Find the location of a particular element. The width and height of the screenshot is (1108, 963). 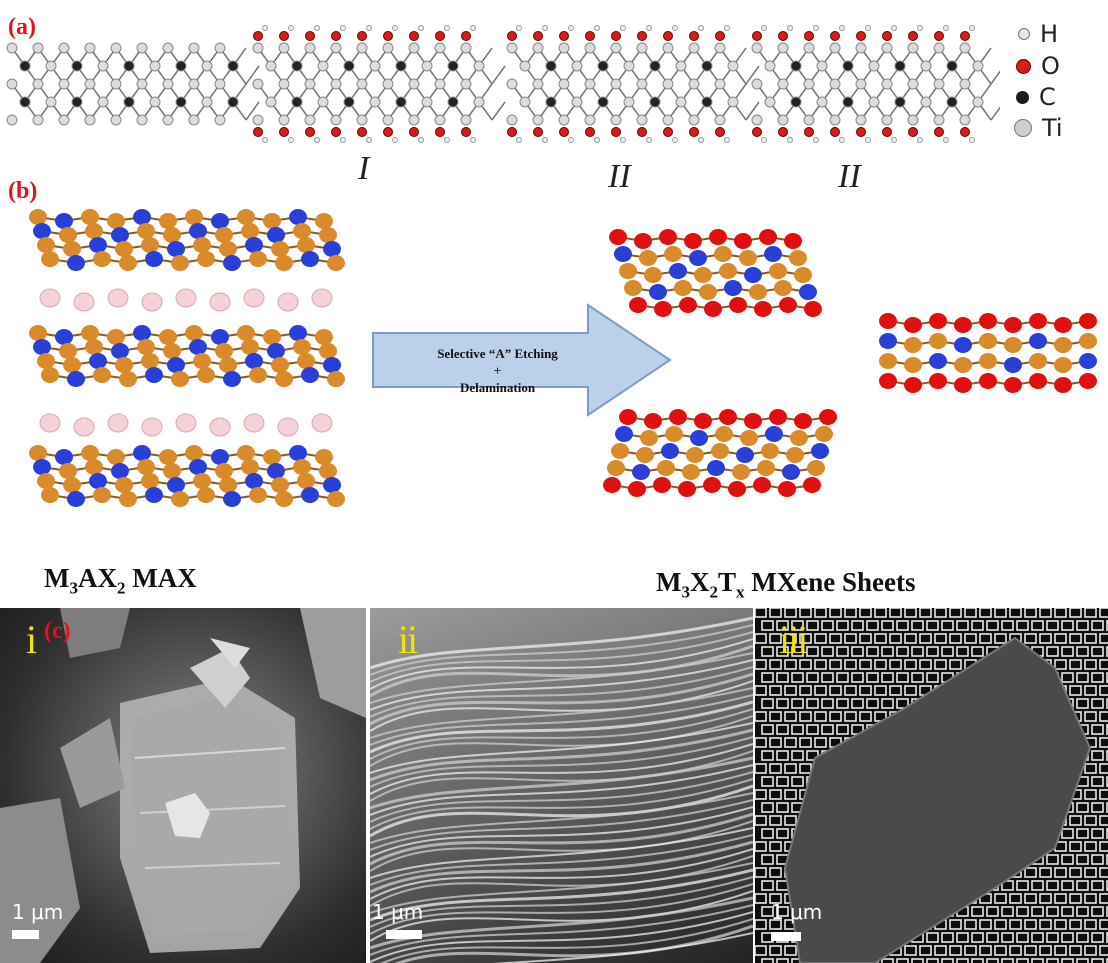

sem-1-texture is located at coordinates (183, 785).